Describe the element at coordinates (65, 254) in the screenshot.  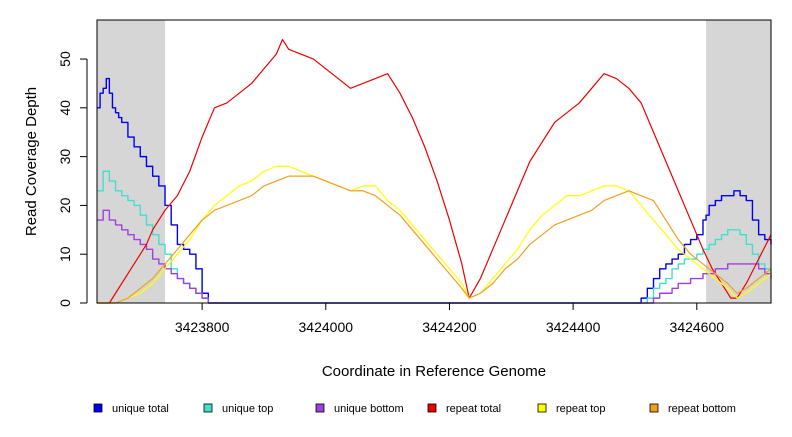
I see `y-tick-label: 10` at that location.